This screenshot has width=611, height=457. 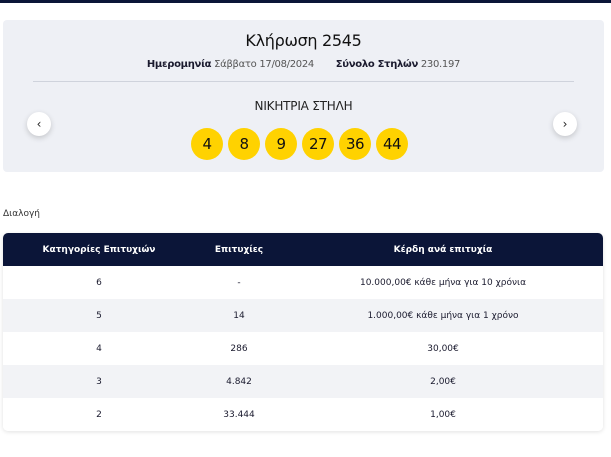 I want to click on table-row: 5 14 1.000,00€ κάθε μήνα για 1 χρόνο, so click(x=303, y=315).